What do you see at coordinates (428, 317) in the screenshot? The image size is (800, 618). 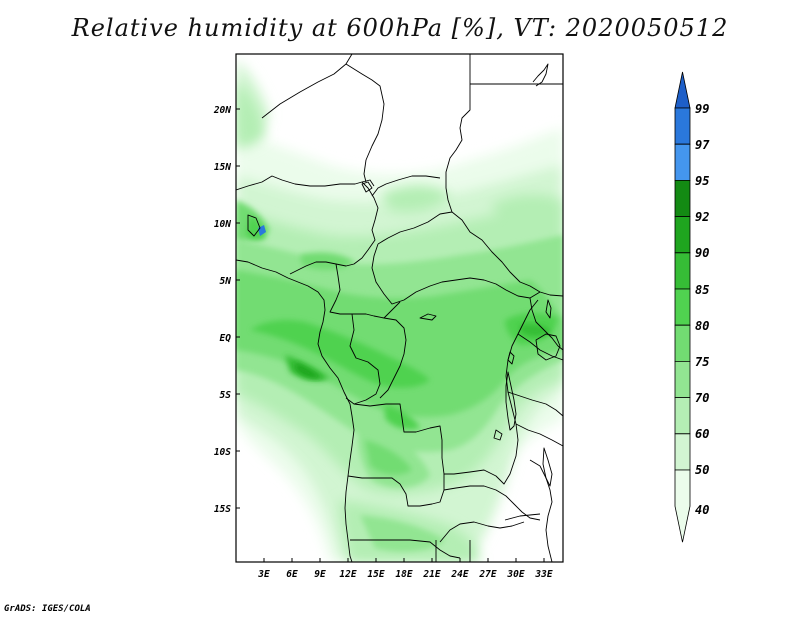 I see `congo-river-lake` at bounding box center [428, 317].